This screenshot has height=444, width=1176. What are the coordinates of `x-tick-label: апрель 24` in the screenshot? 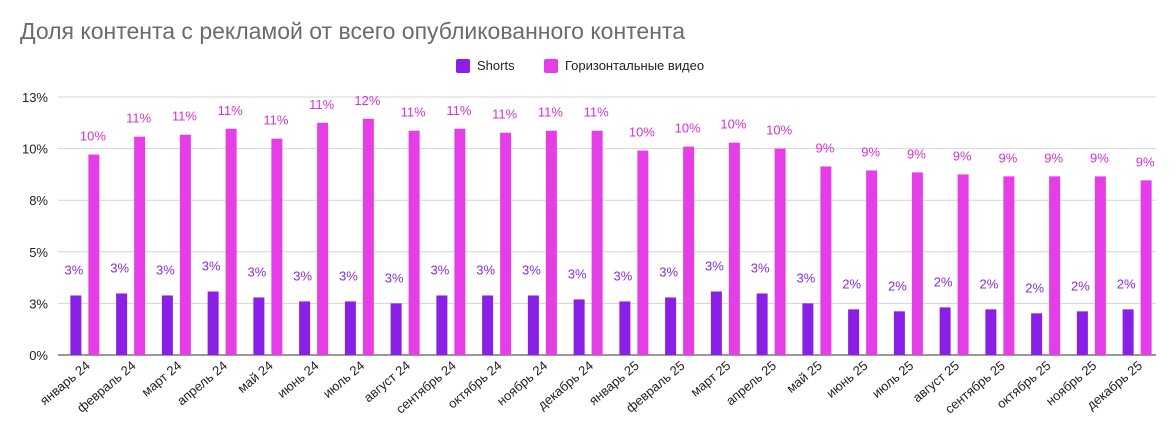 It's located at (202, 383).